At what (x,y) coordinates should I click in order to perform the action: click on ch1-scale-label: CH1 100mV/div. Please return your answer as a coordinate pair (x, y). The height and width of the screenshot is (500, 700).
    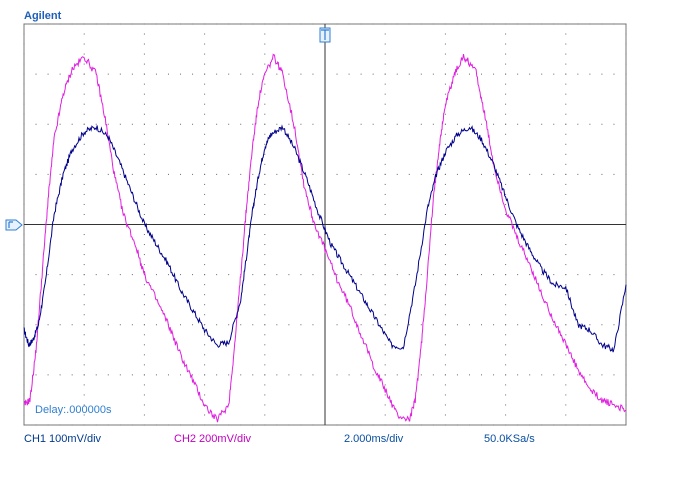
    Looking at the image, I should click on (63, 439).